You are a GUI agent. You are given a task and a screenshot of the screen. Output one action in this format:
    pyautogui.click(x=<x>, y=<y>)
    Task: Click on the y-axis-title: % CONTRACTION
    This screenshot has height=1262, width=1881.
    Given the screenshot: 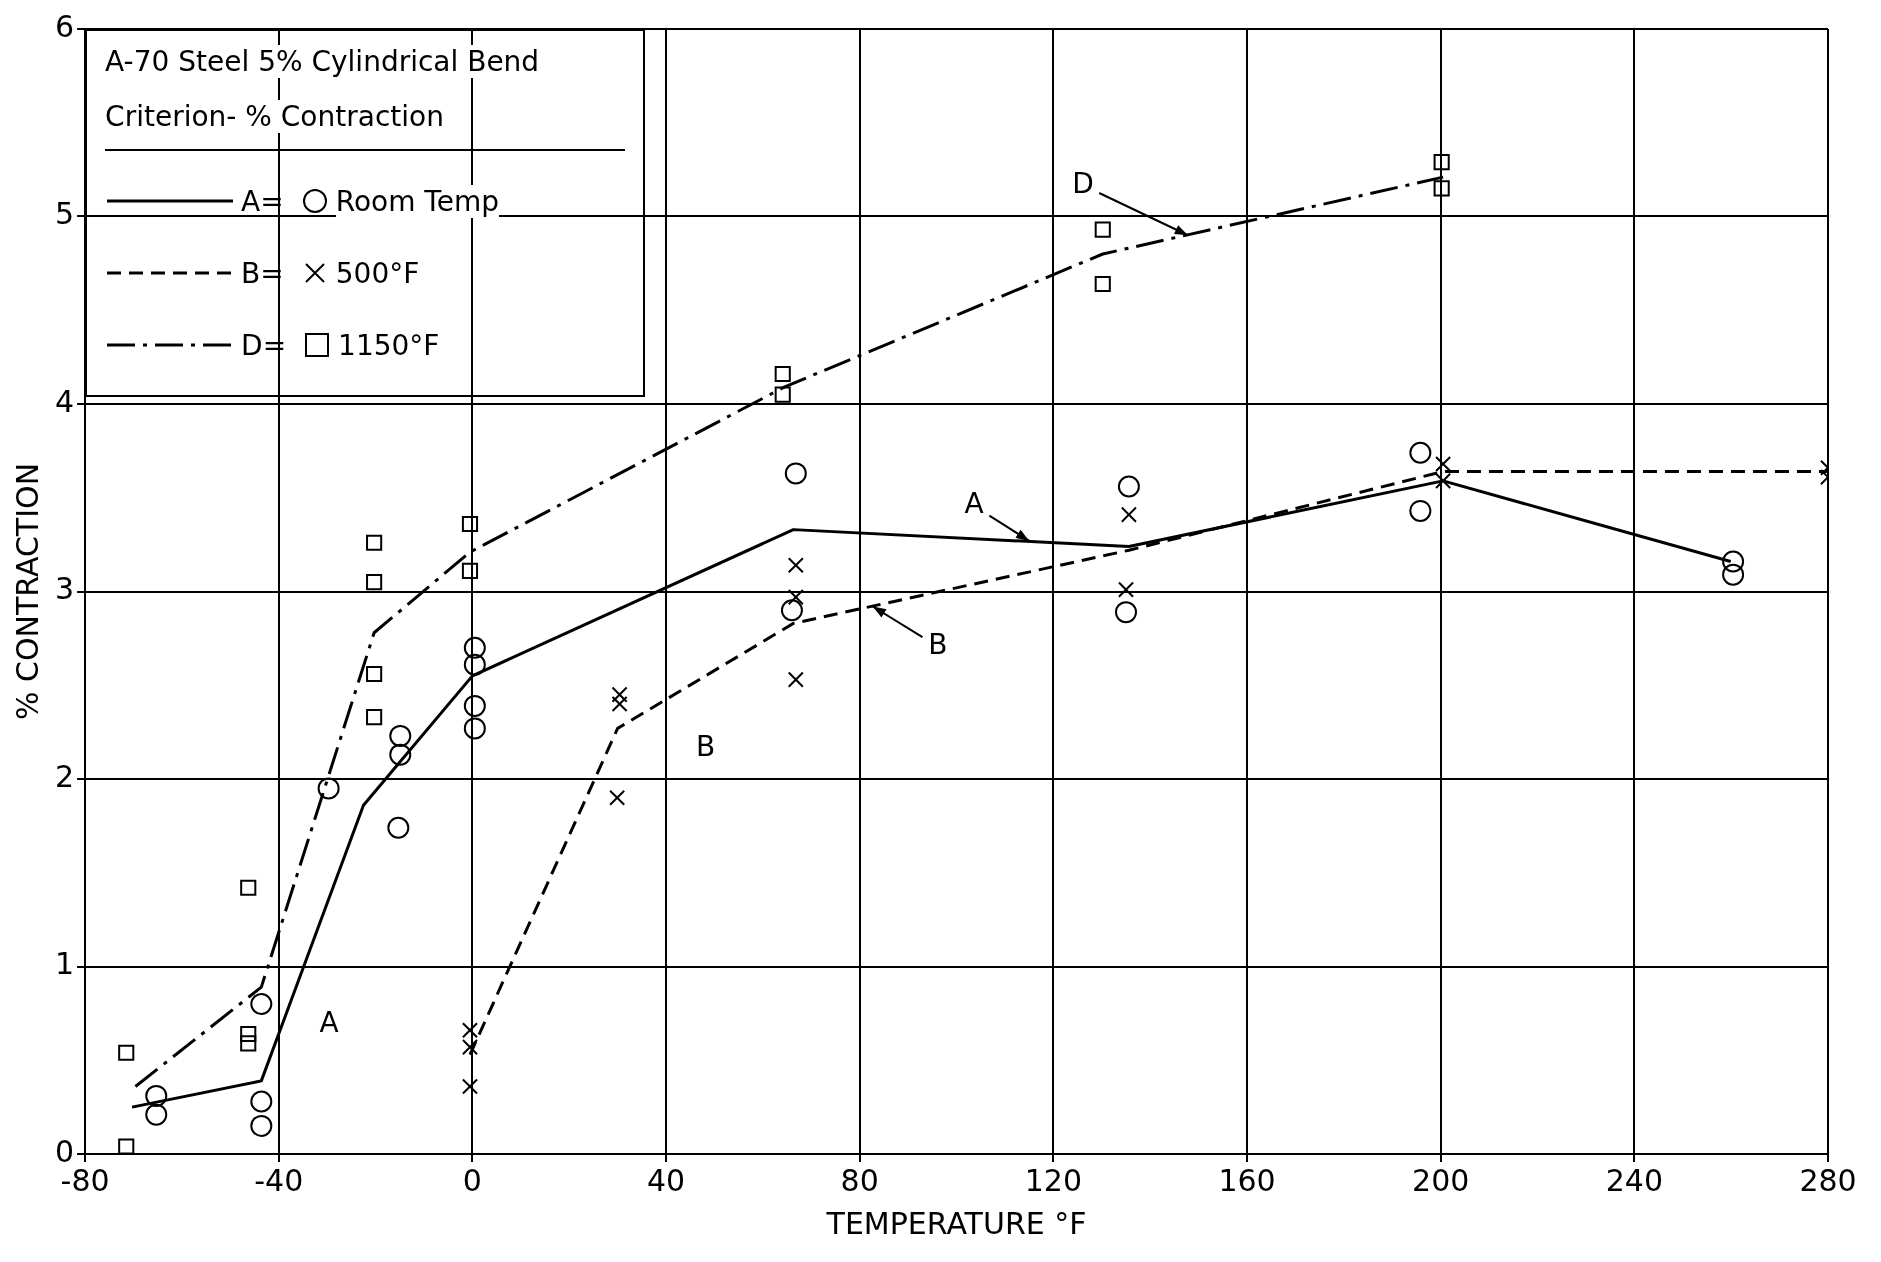 What is the action you would take?
    pyautogui.click(x=27, y=591)
    